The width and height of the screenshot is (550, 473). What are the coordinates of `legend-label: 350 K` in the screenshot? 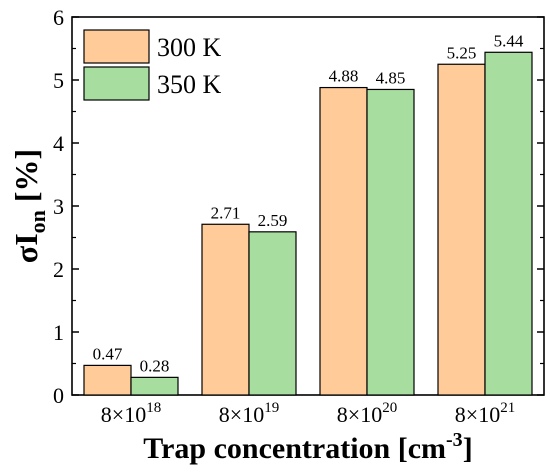 It's located at (189, 84).